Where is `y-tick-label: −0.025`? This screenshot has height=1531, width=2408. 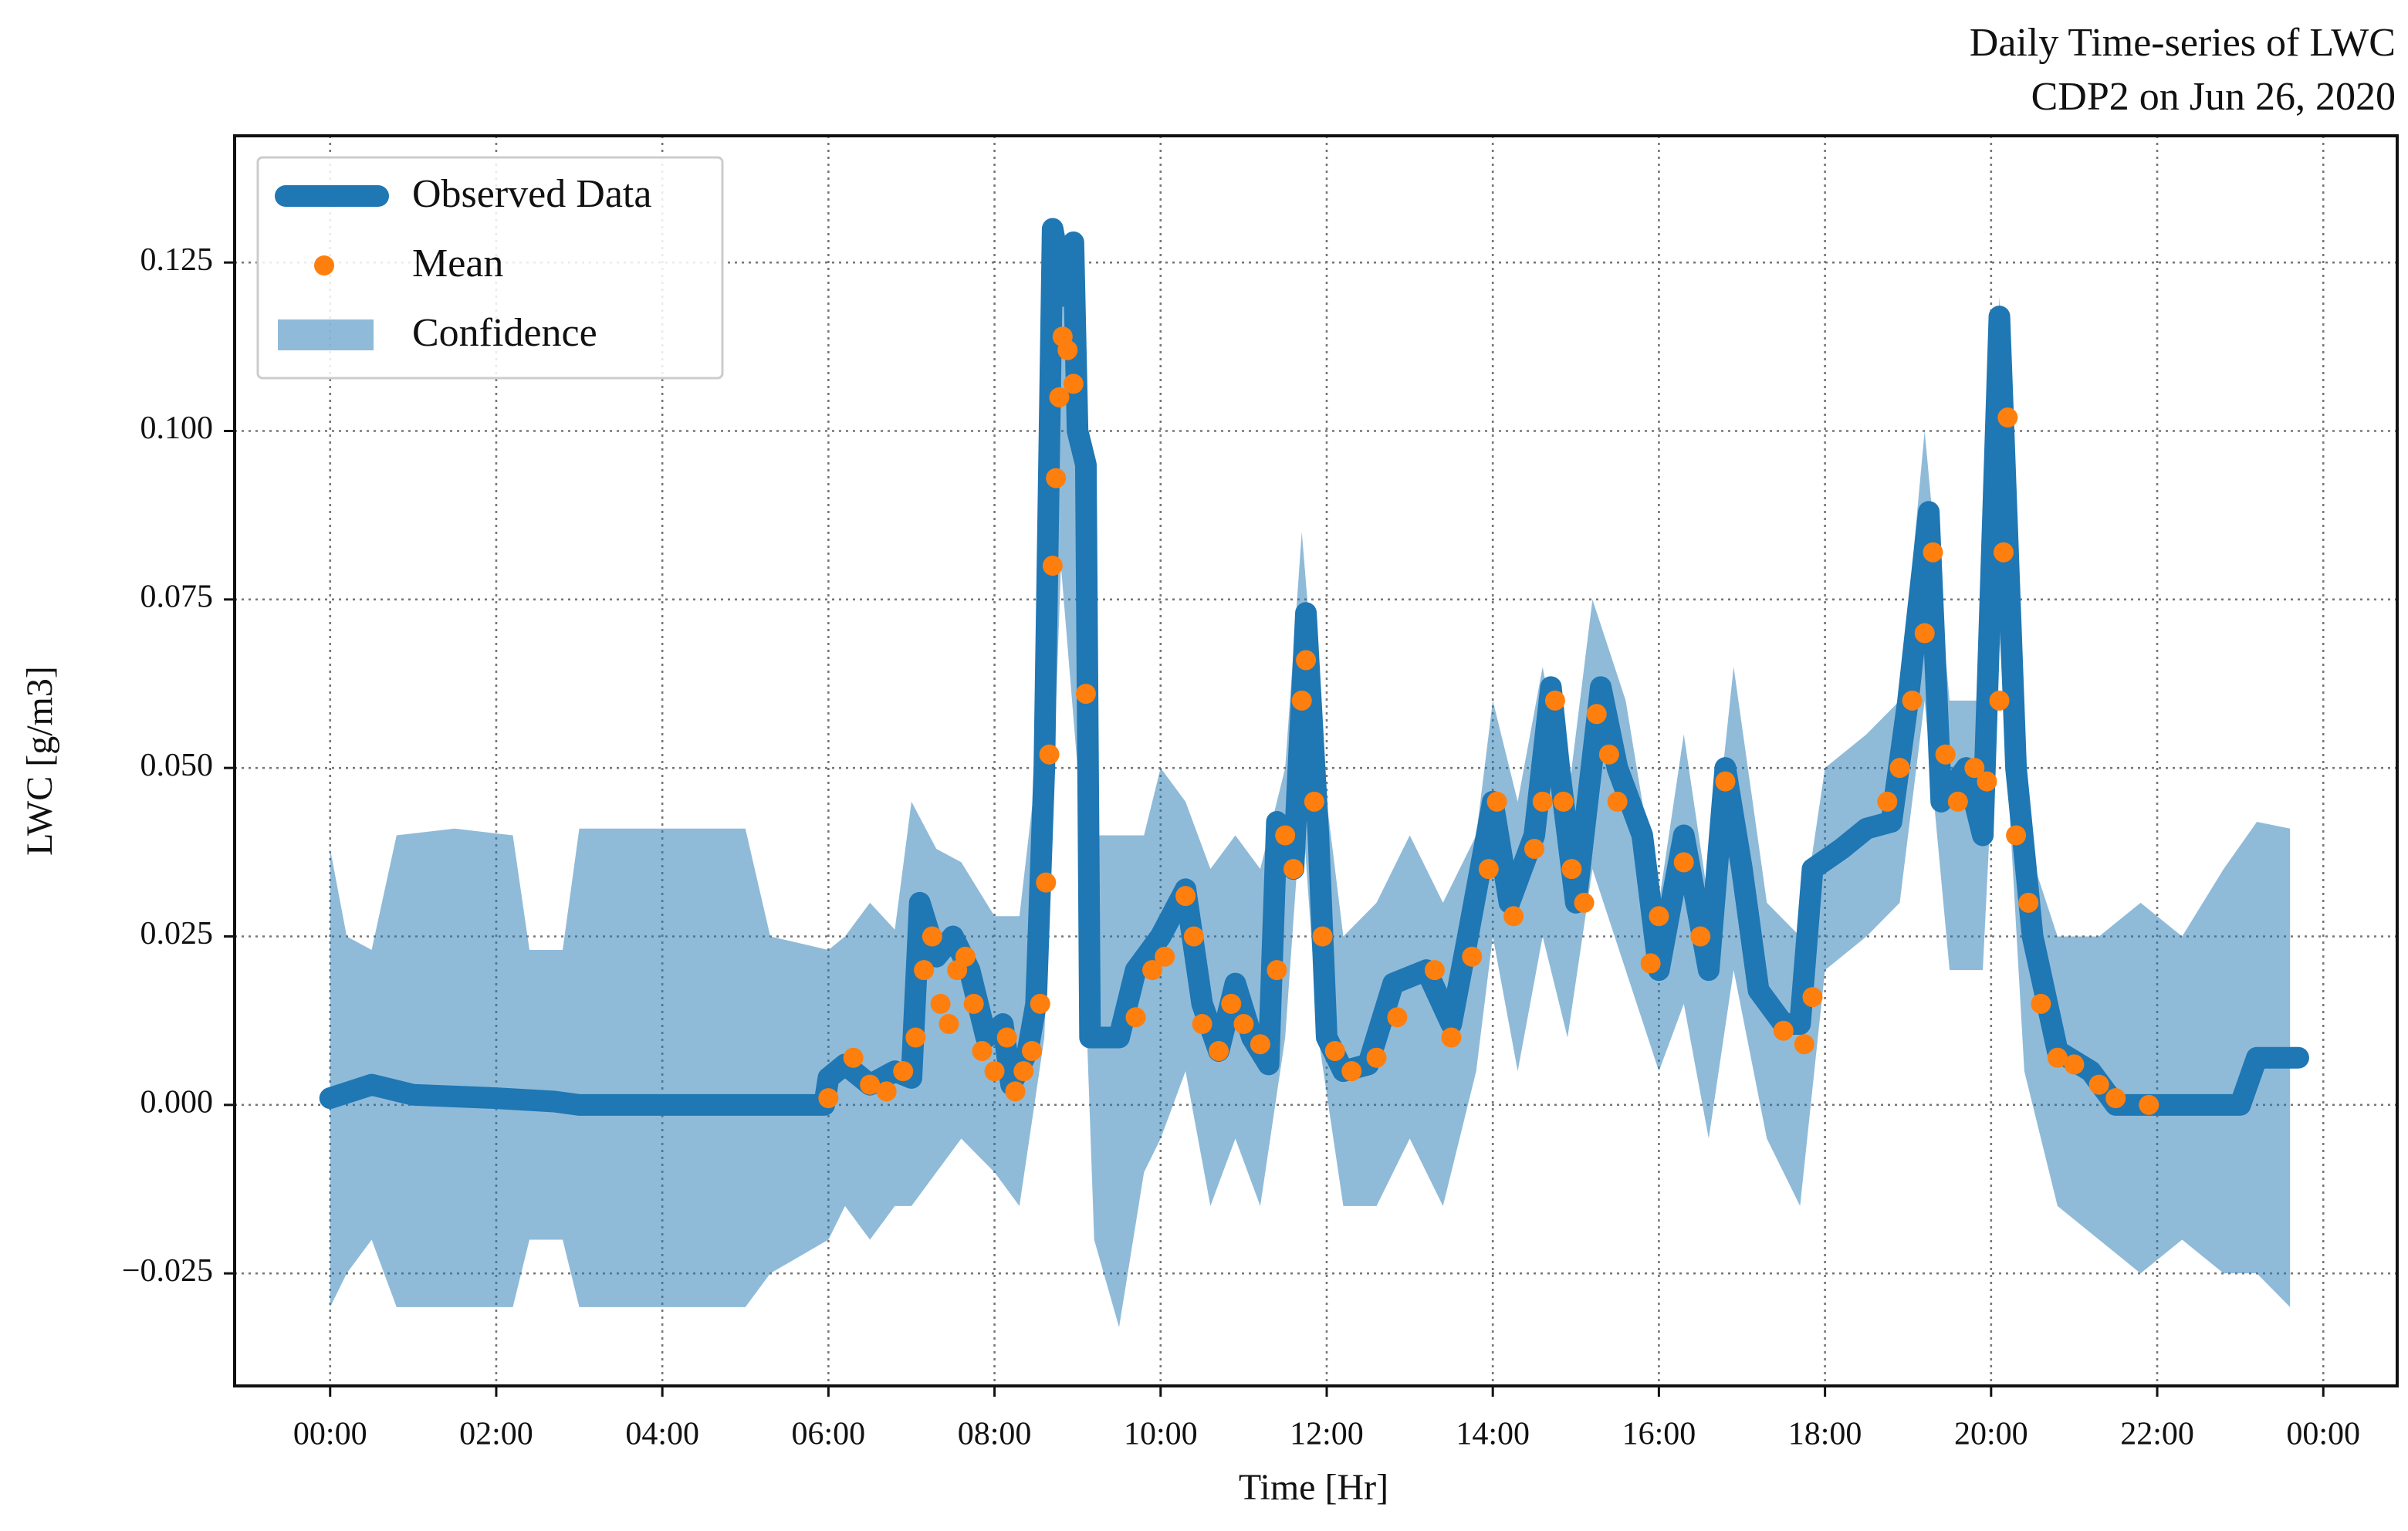 y-tick-label: −0.025 is located at coordinates (168, 1271).